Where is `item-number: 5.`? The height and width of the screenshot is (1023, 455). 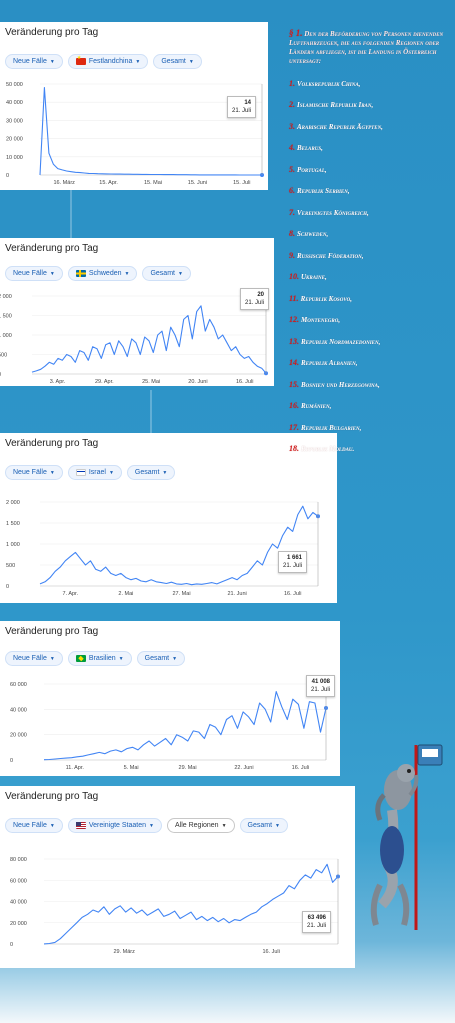 item-number: 5. is located at coordinates (293, 169).